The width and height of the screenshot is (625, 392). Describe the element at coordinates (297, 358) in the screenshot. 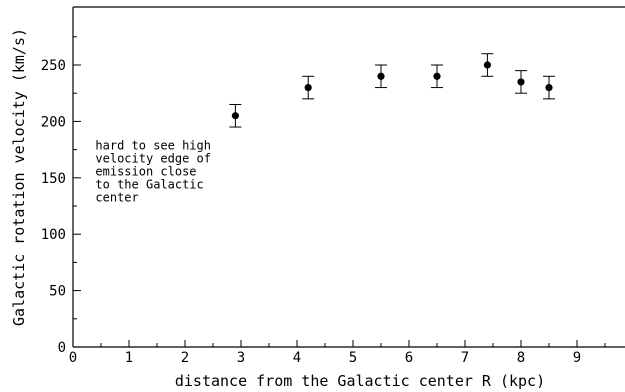

I see `x-tick-label: 4` at that location.